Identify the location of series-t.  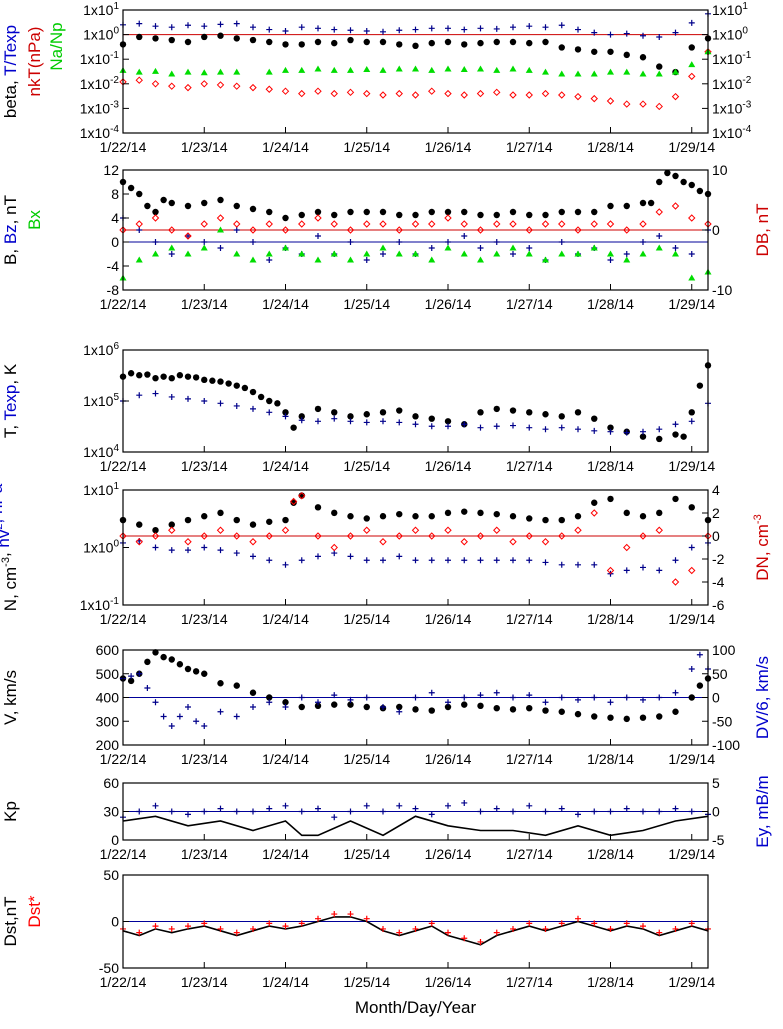
(415, 402).